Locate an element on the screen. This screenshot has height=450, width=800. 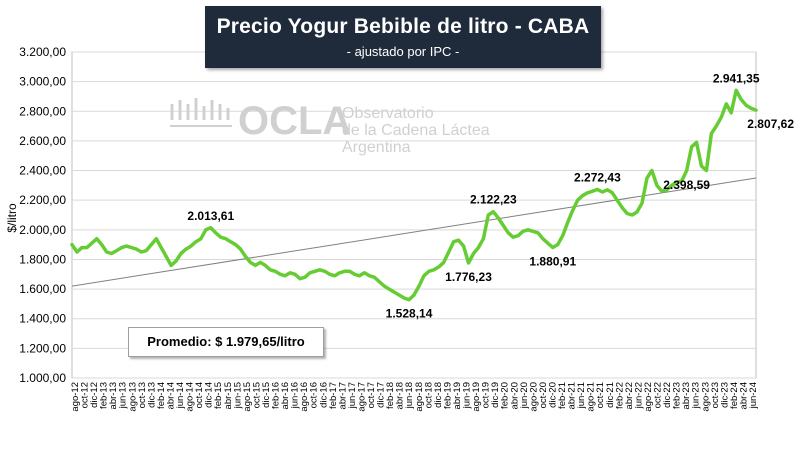
x-tick-label: ago-15 is located at coordinates (247, 397).